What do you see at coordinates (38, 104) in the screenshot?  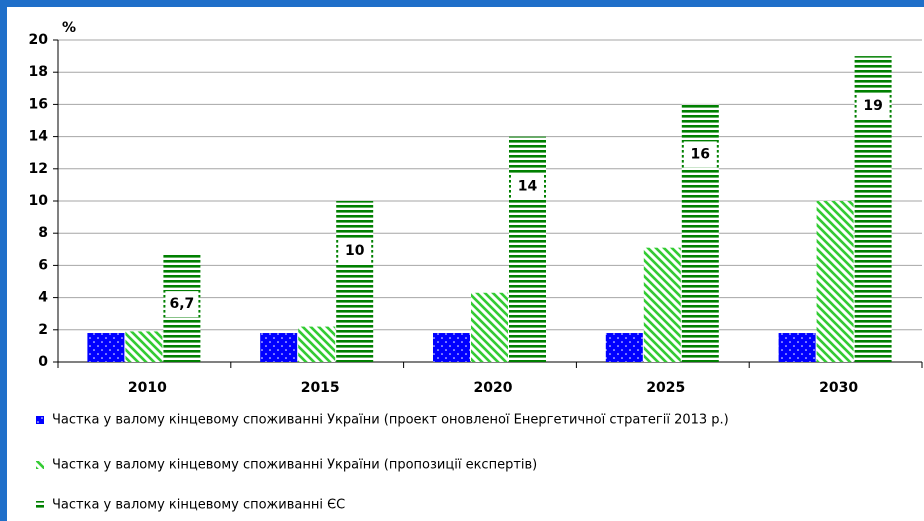 I see `y-tick-label: 16` at bounding box center [38, 104].